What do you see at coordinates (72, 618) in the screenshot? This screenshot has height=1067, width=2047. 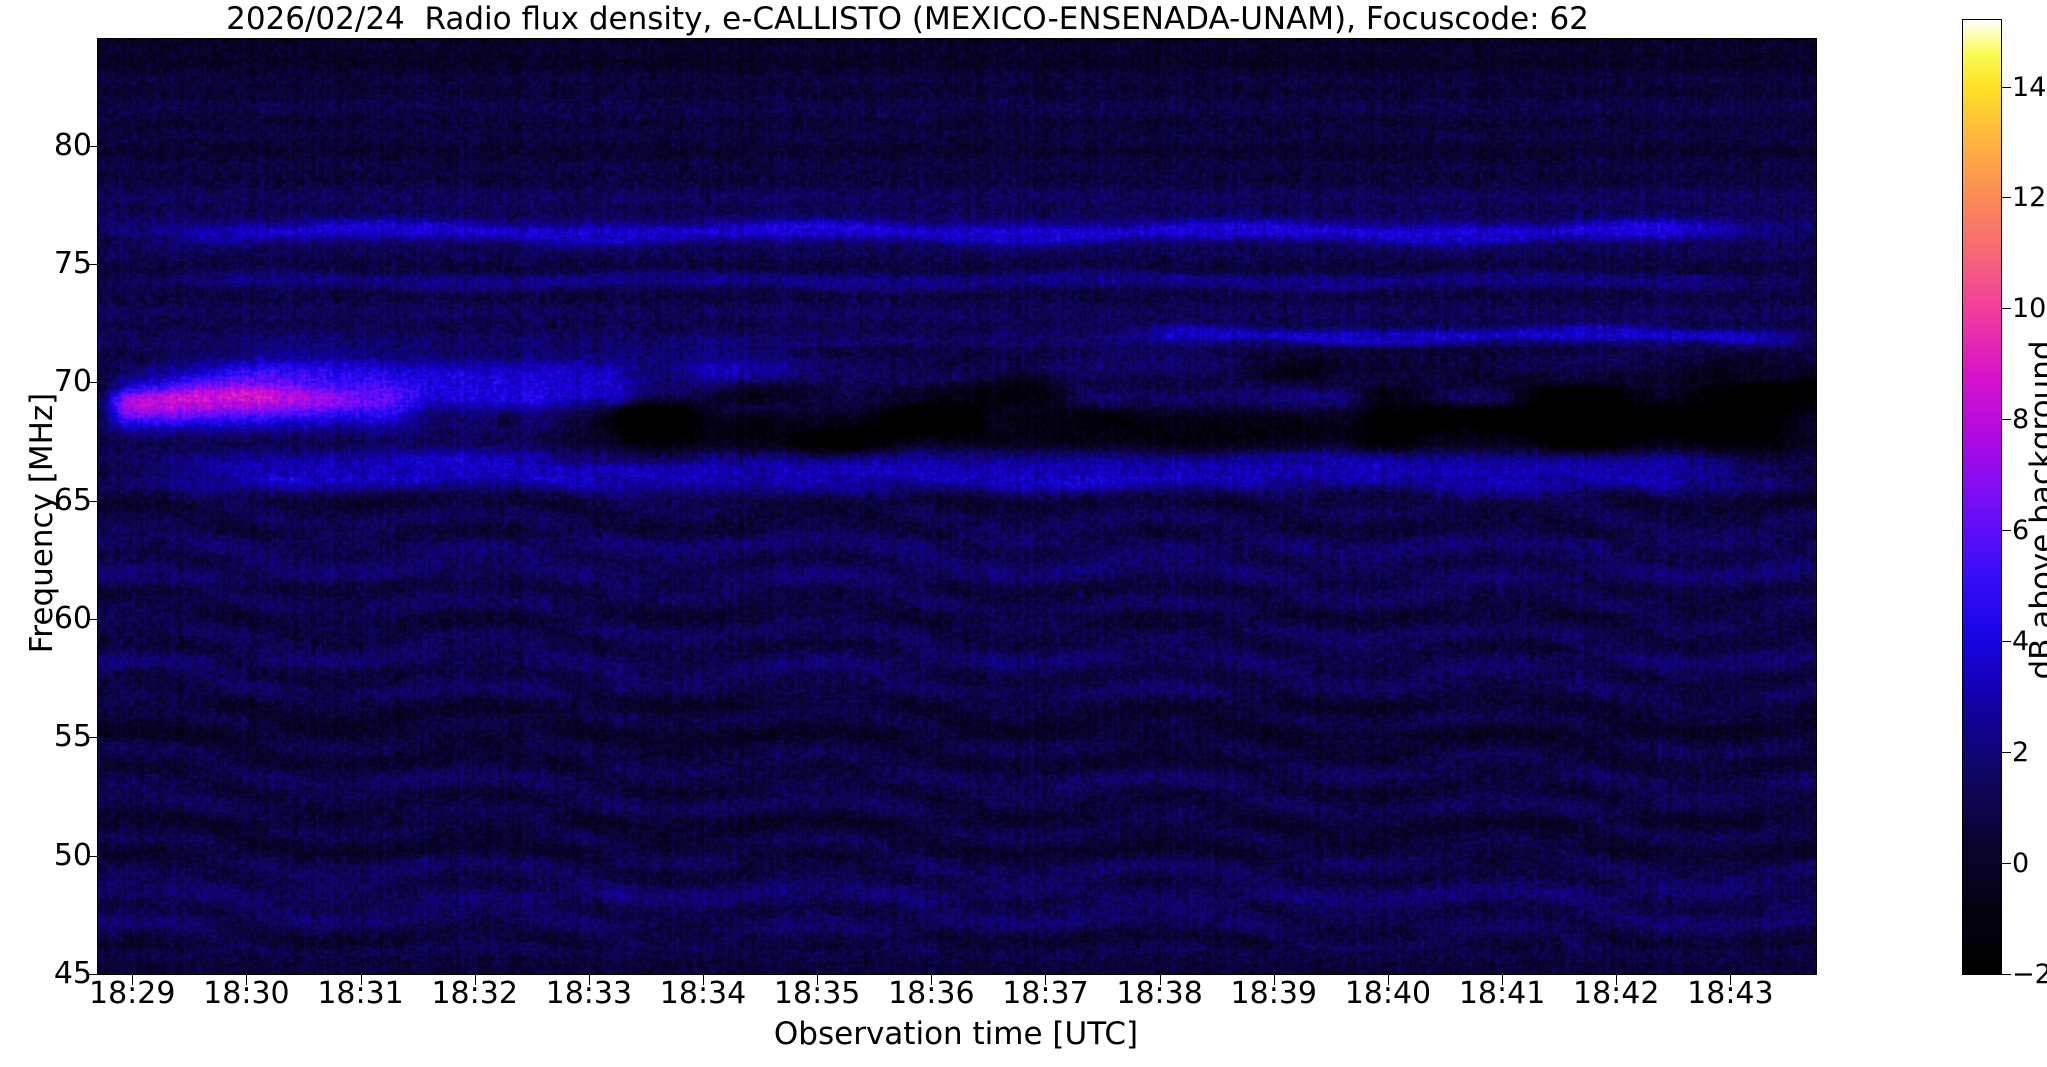 I see `y-tick-label-60: 60` at bounding box center [72, 618].